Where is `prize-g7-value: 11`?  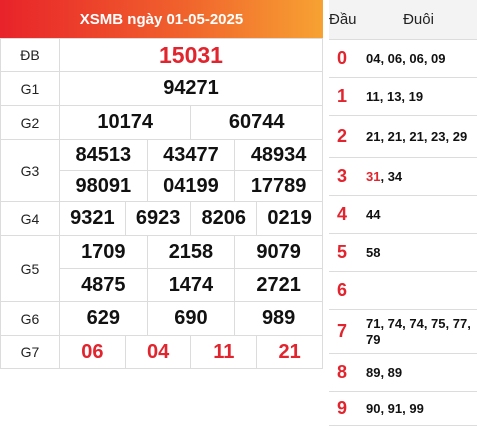
prize-g7-value: 11 is located at coordinates (224, 352).